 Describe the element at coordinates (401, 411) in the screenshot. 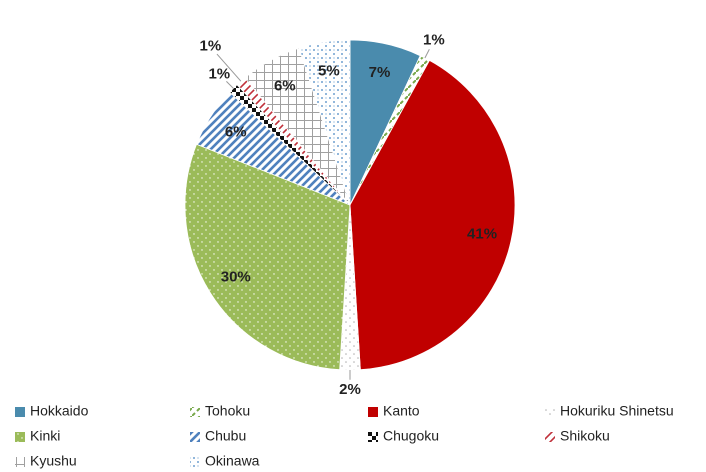

I see `legend-label: Kanto` at that location.